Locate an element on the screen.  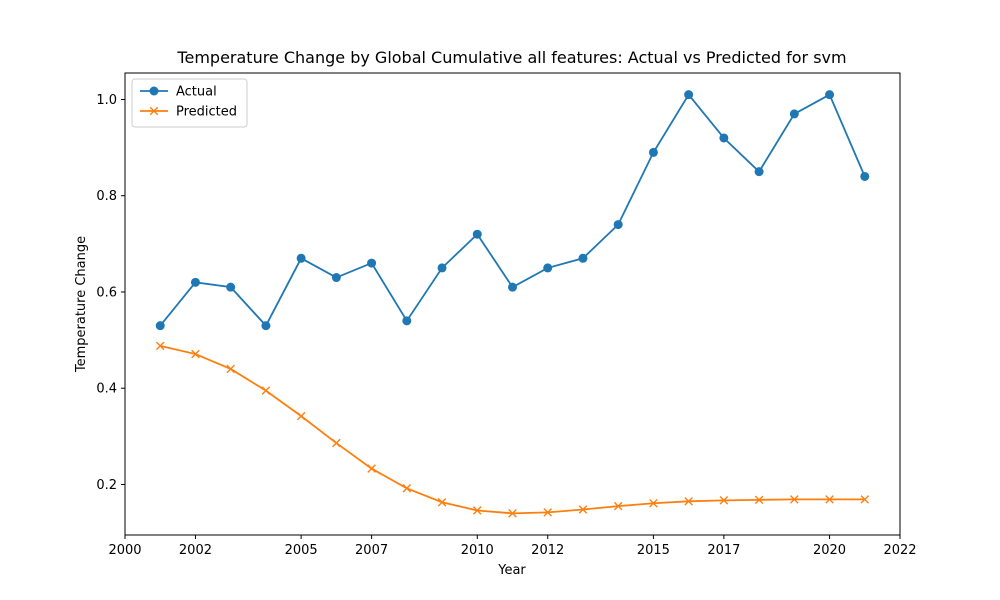
y-tick-label: 1.0 is located at coordinates (106, 100).